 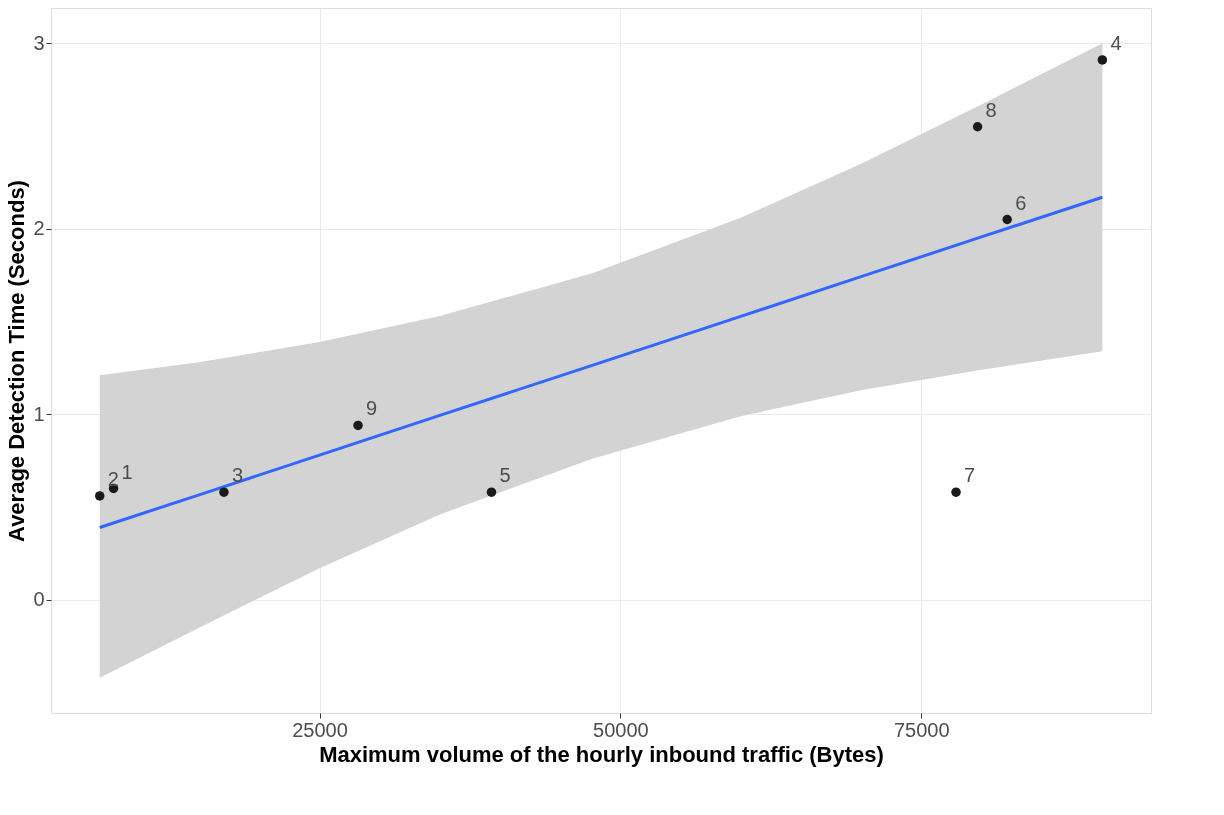 What do you see at coordinates (39, 42) in the screenshot?
I see `y-tick-label: 3` at bounding box center [39, 42].